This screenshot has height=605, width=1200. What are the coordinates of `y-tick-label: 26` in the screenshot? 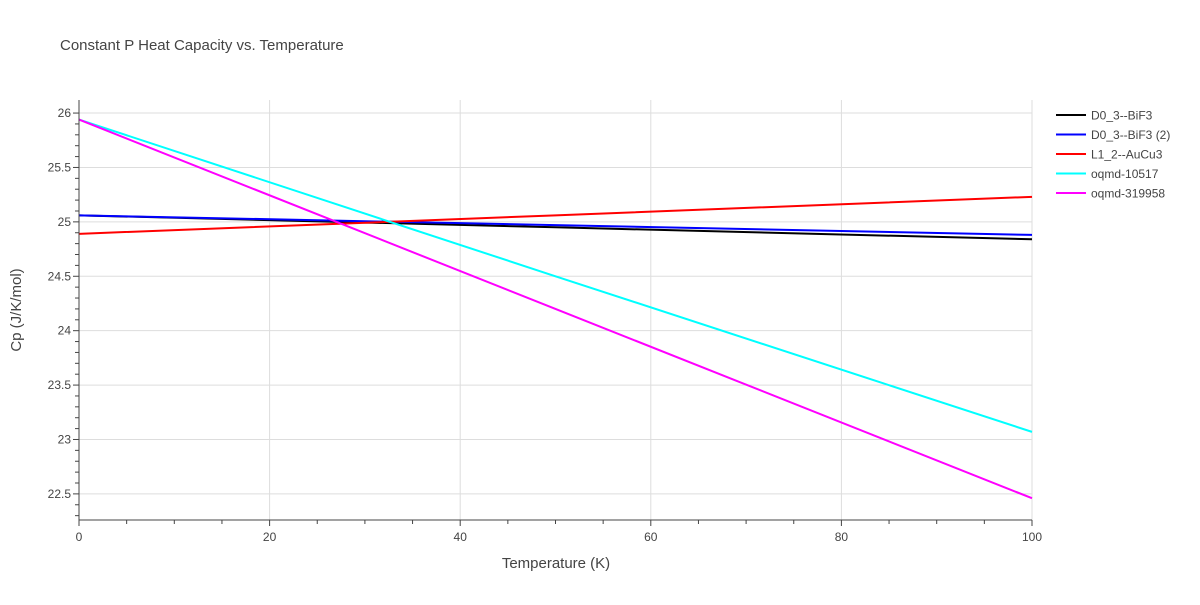 It's located at (65, 113).